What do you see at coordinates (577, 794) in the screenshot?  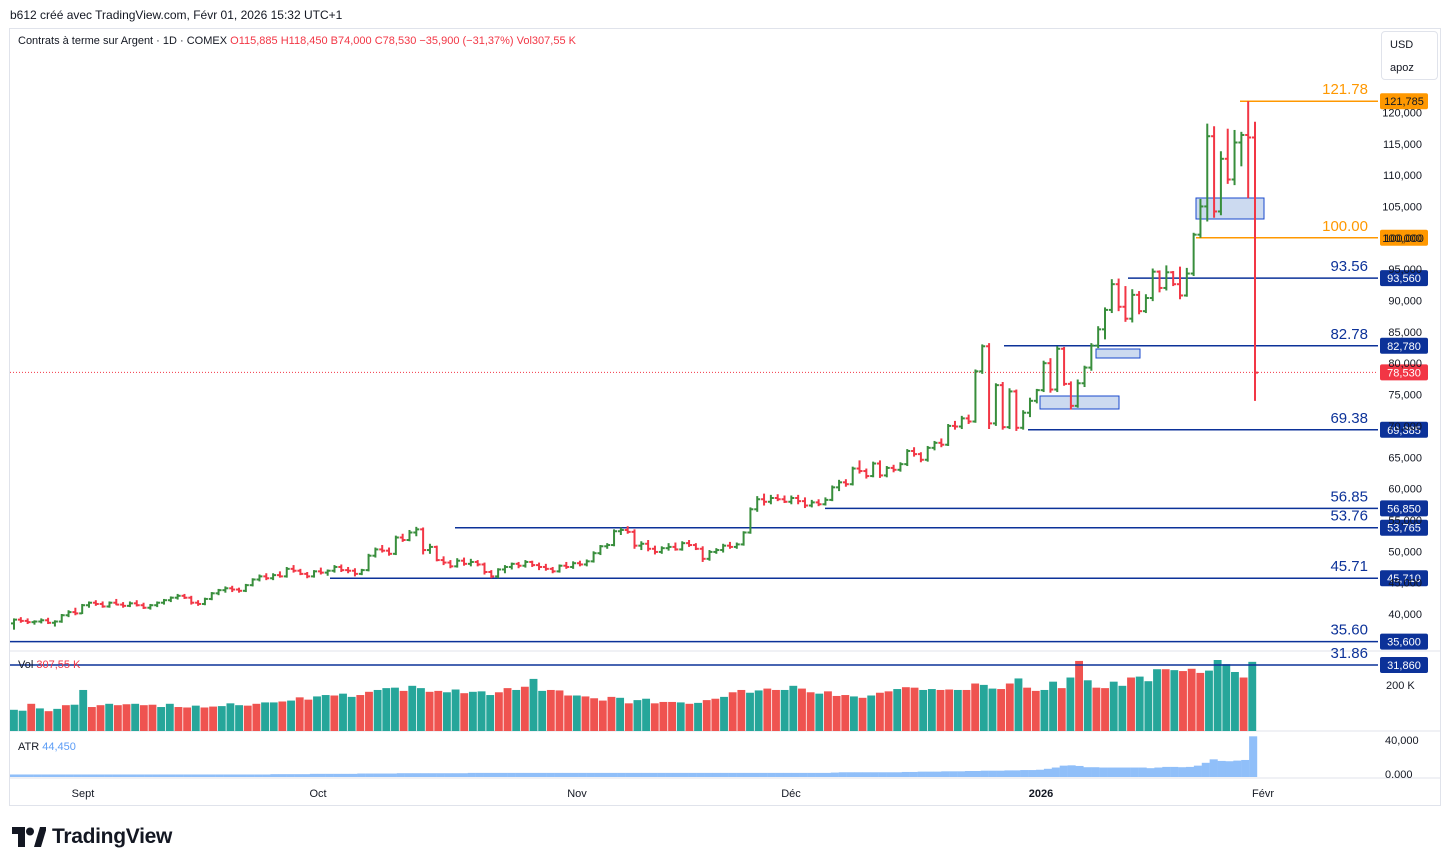 I see `x-tick-label: Nov` at bounding box center [577, 794].